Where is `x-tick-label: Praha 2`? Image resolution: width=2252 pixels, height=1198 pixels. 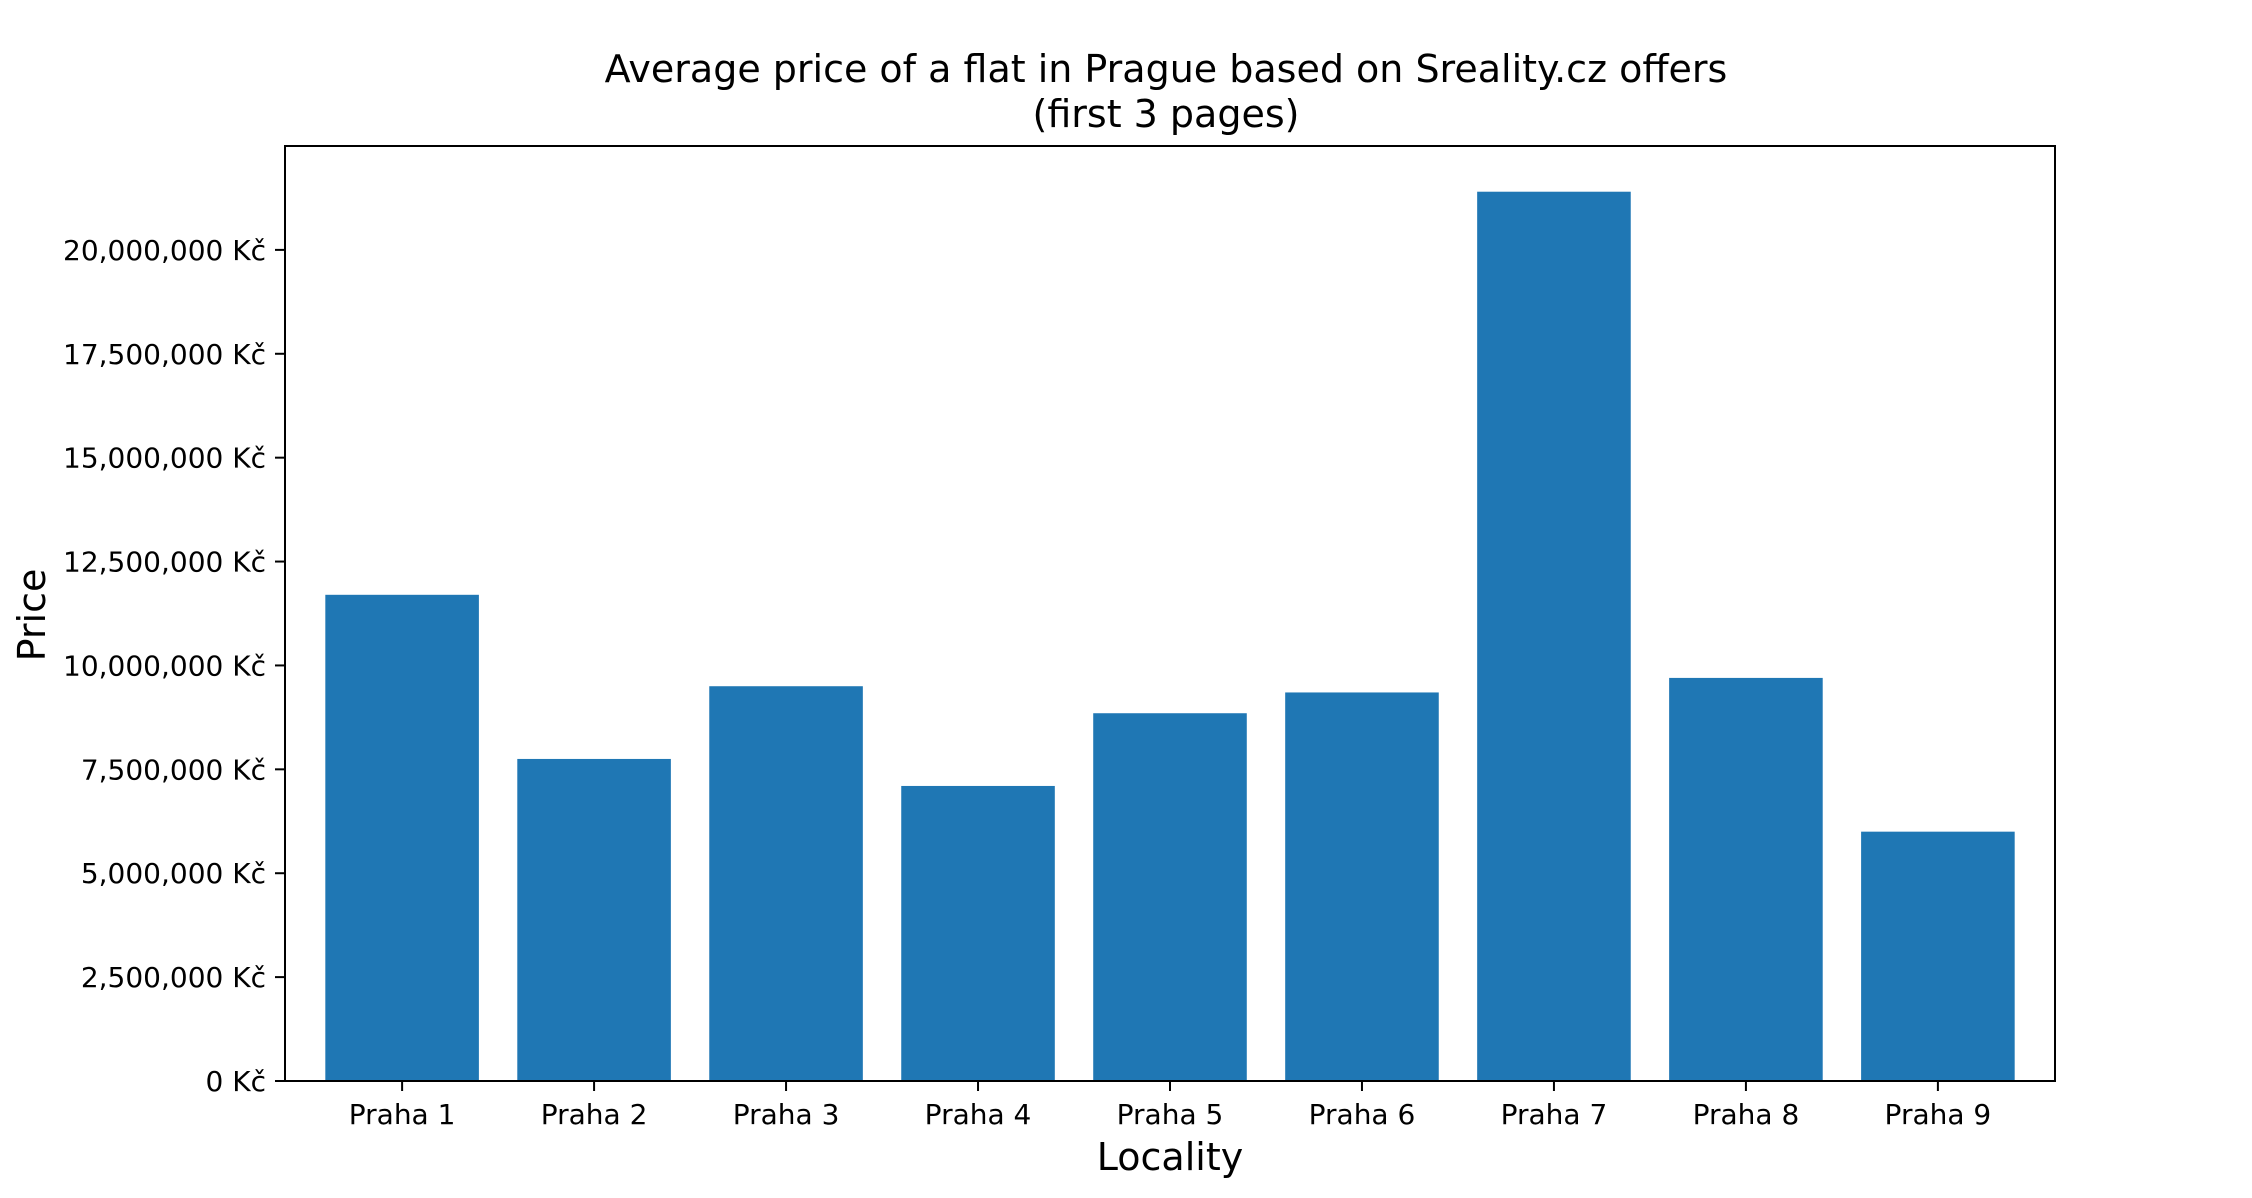 x-tick-label: Praha 2 is located at coordinates (594, 1114).